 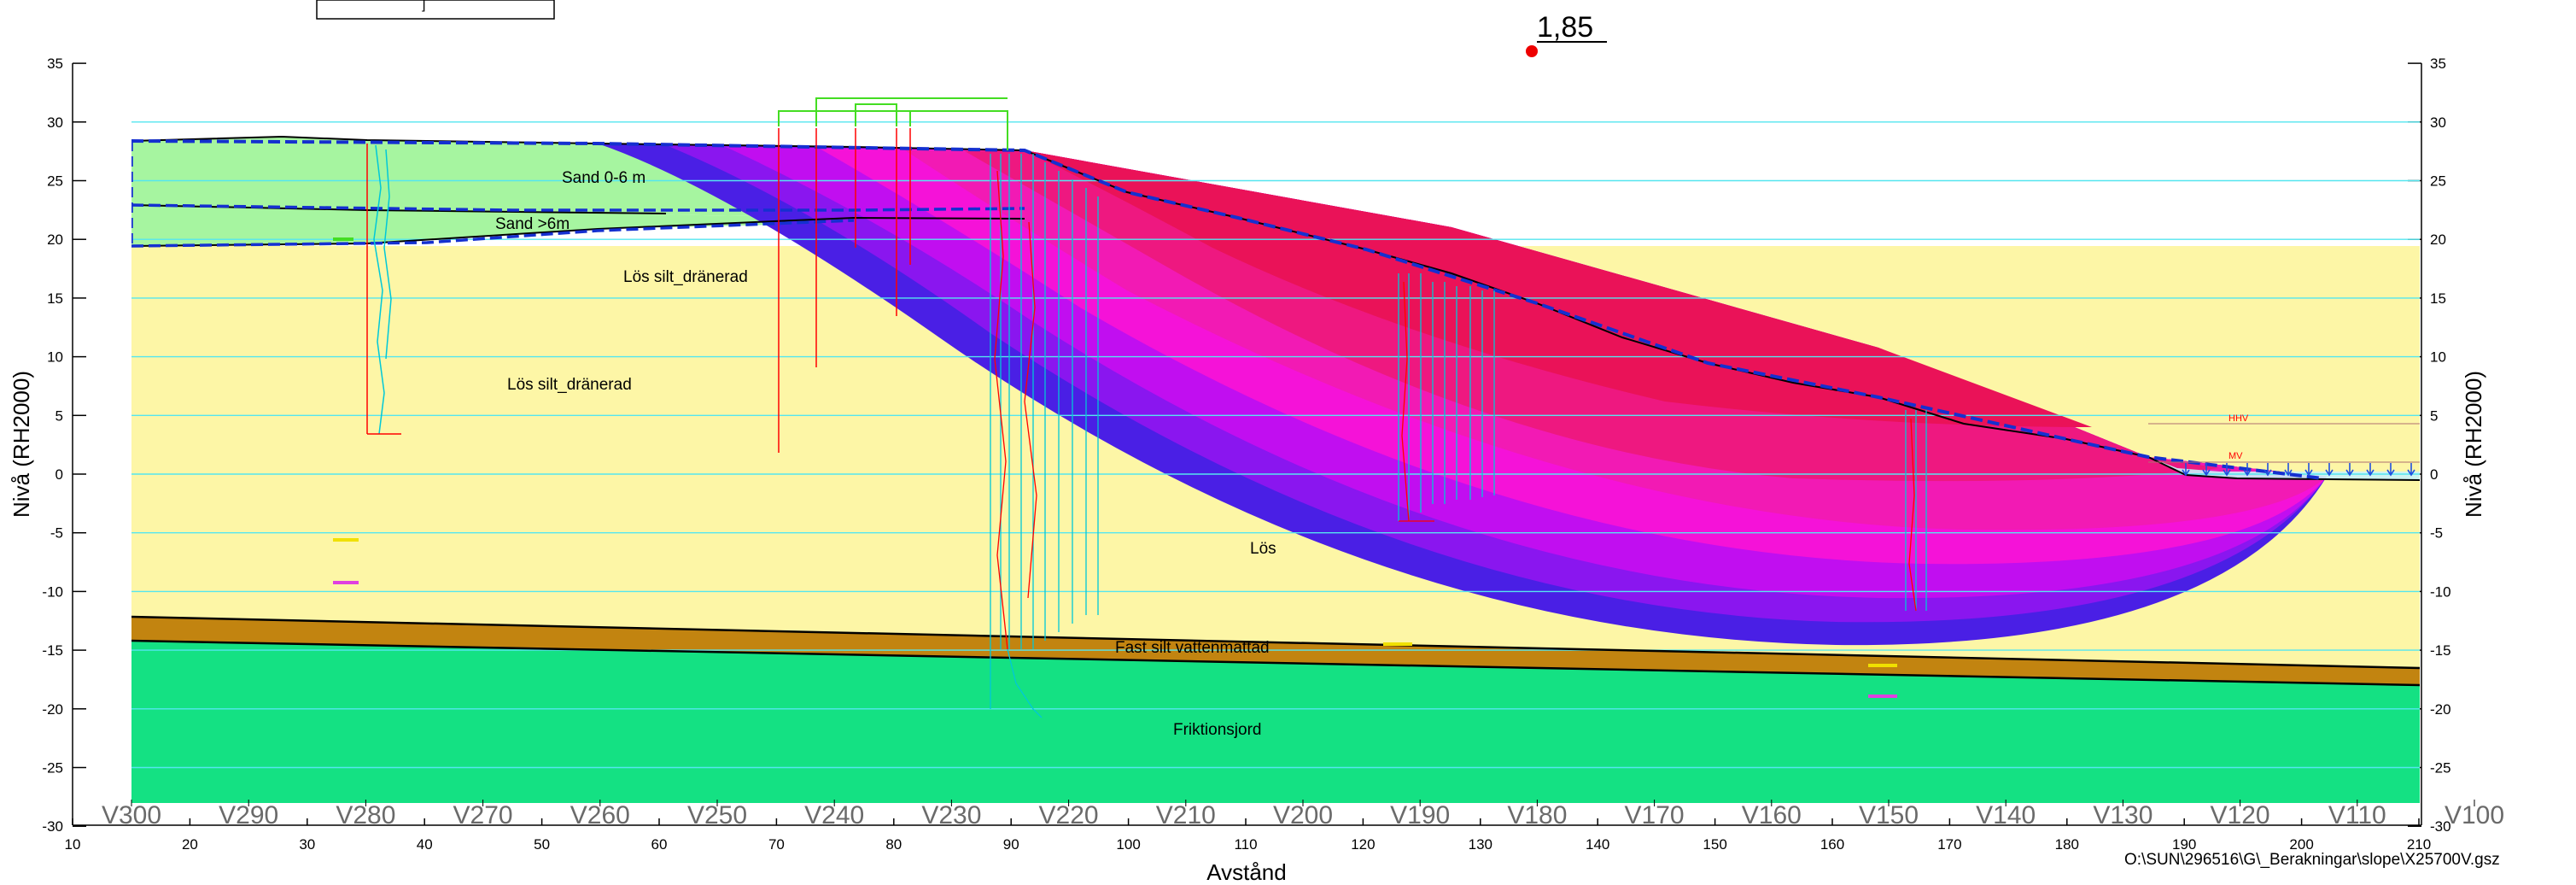 I want to click on x-tick-label: 30, so click(x=307, y=844).